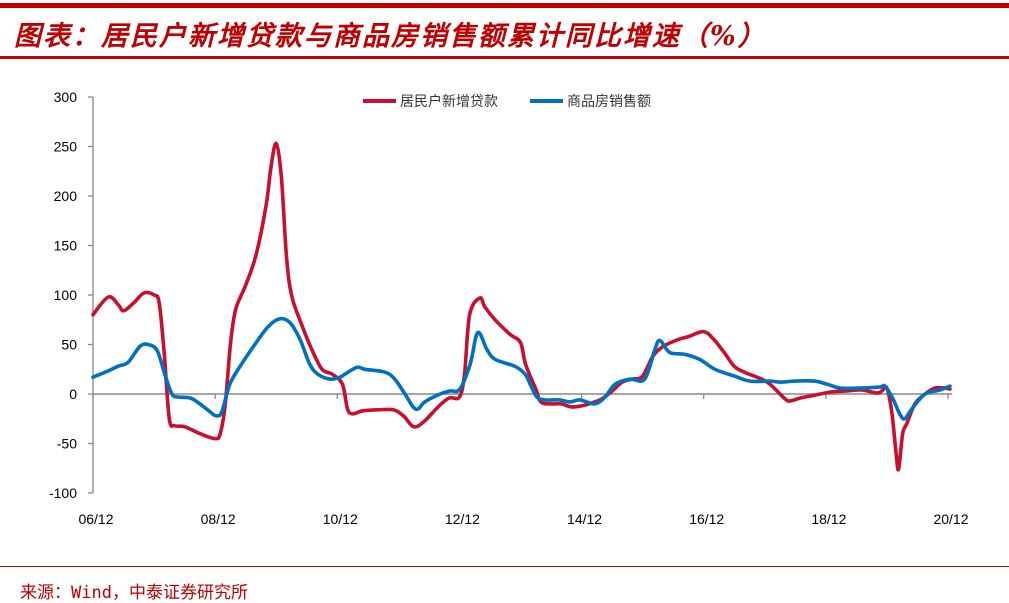  Describe the element at coordinates (218, 519) in the screenshot. I see `x-tick-label: 08/12` at that location.